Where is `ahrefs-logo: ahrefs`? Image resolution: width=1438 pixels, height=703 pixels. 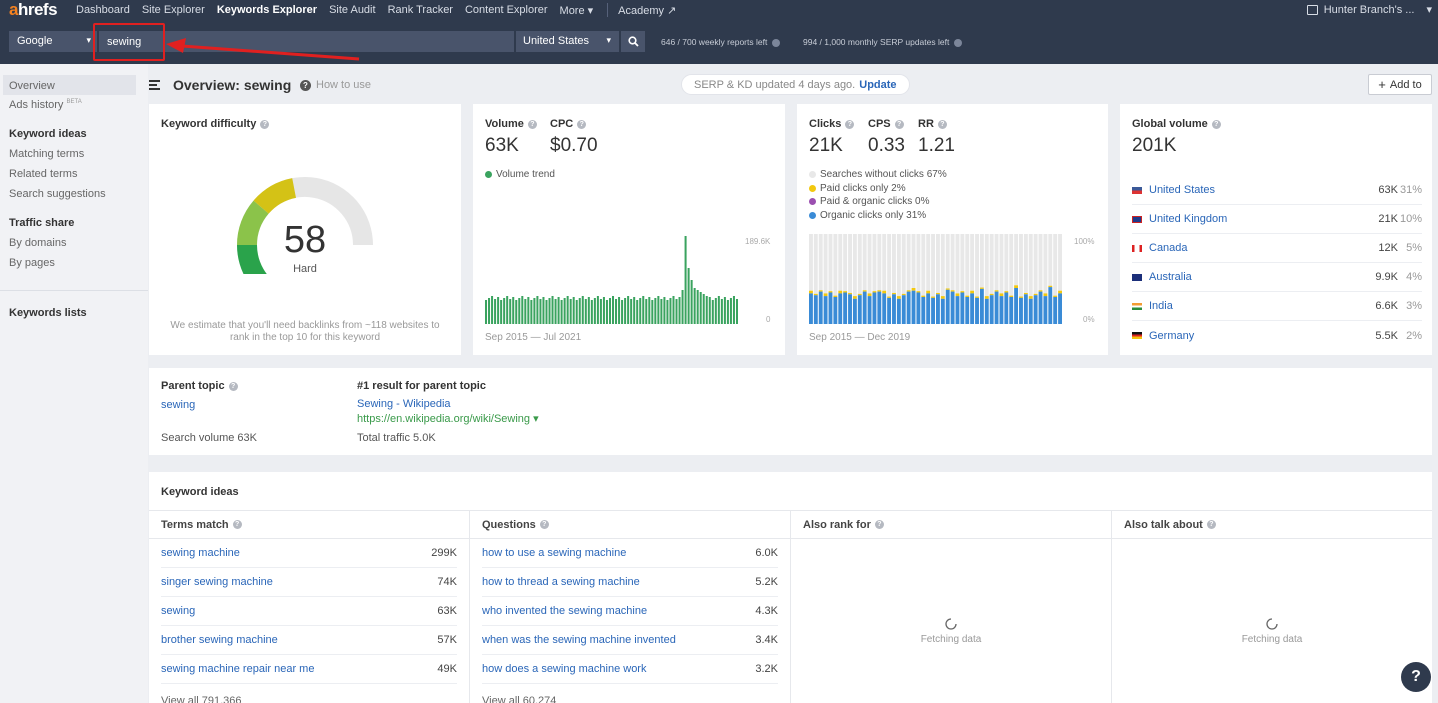
ahrefs-logo: ahrefs is located at coordinates (33, 9).